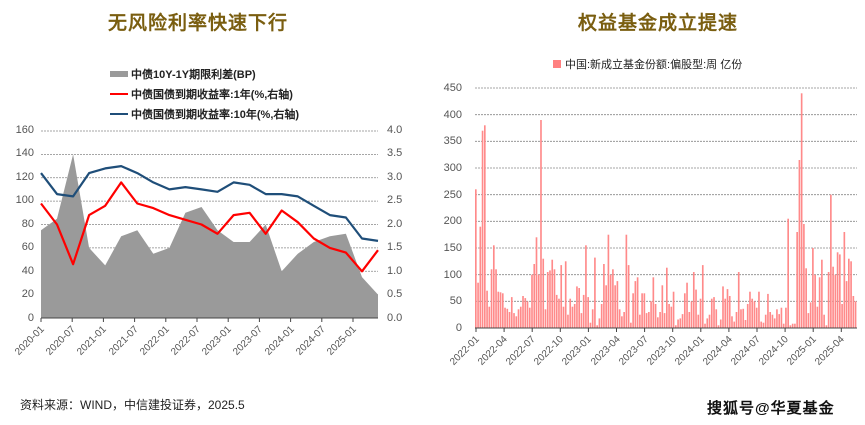  Describe the element at coordinates (132, 405) in the screenshot. I see `source-note: 资料来源：WIND，中信建投证券，2025.5` at that location.